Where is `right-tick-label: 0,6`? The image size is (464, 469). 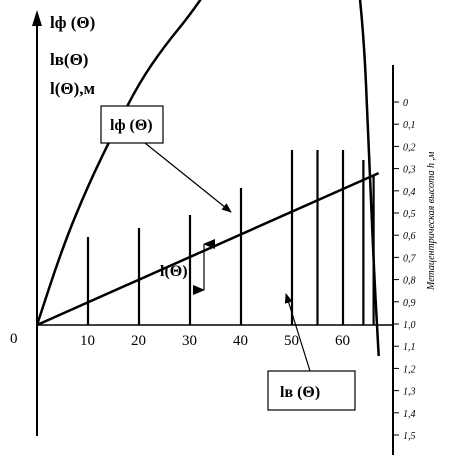 right-tick-label: 0,6 is located at coordinates (409, 236).